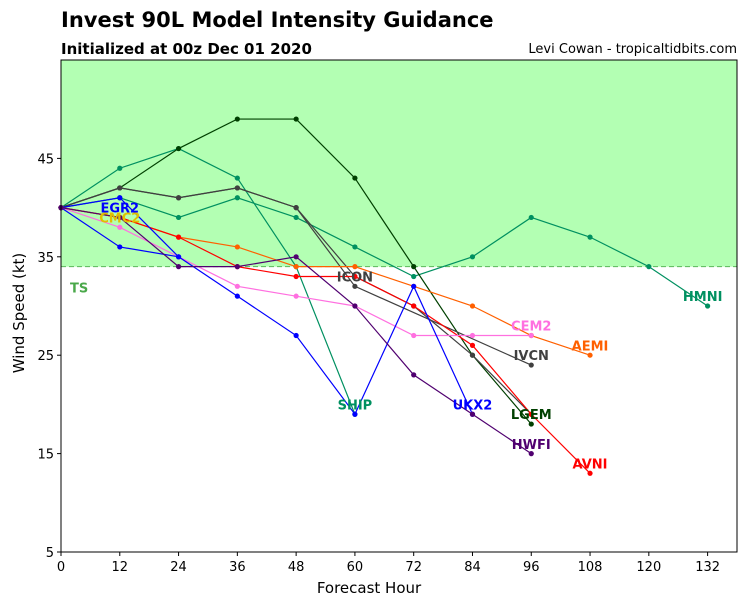  I want to click on chart-title: Invest 90L Model Intensity Guidance, so click(277, 20).